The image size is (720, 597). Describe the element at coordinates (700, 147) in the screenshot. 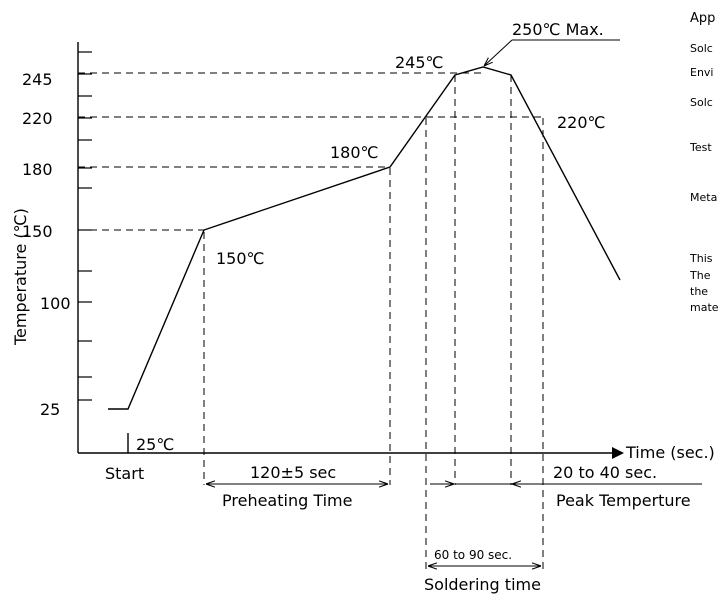

I see `side-line-4: Test` at that location.